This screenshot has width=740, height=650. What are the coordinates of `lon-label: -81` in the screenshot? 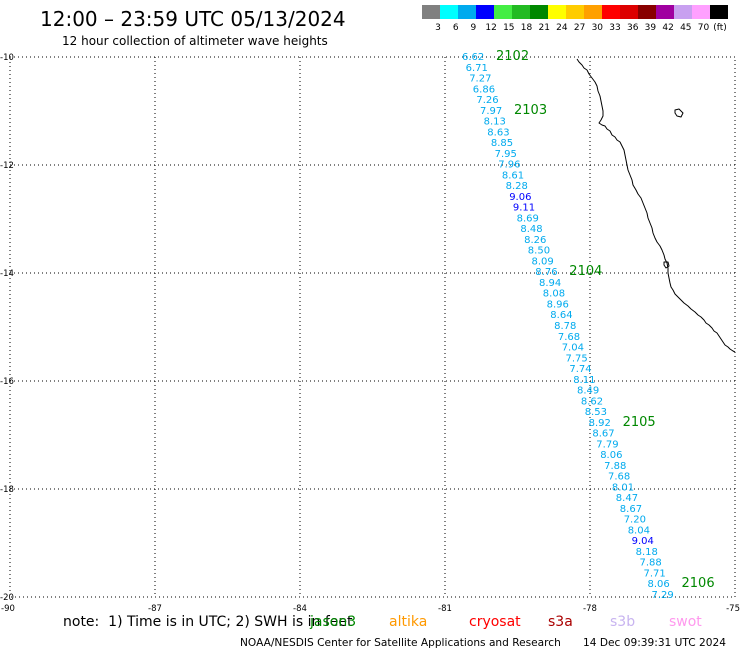 It's located at (445, 609).